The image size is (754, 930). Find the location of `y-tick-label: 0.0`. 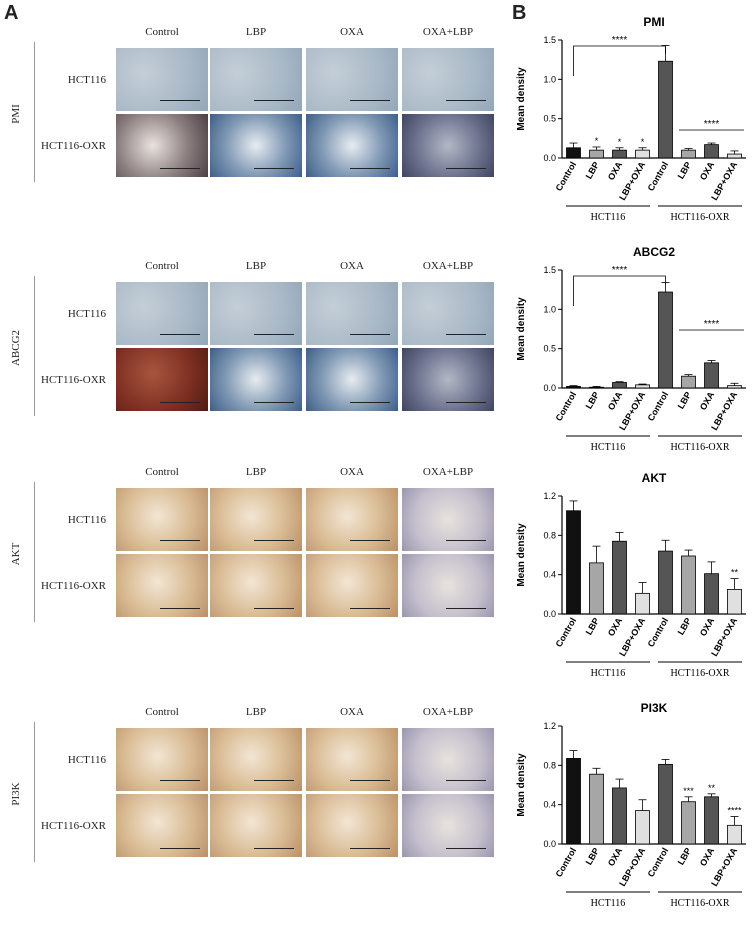

y-tick-label: 0.0 is located at coordinates (549, 158).